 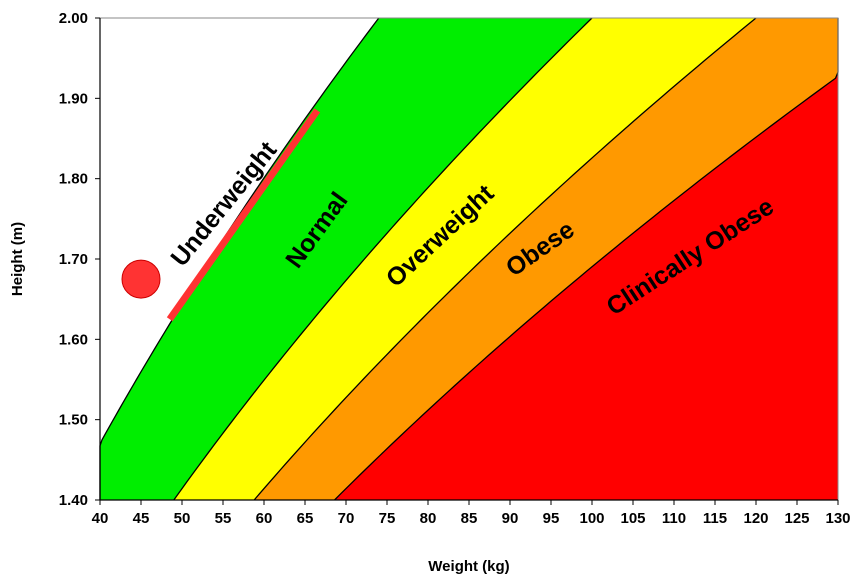 I want to click on x-tick-label: 65, so click(x=305, y=518).